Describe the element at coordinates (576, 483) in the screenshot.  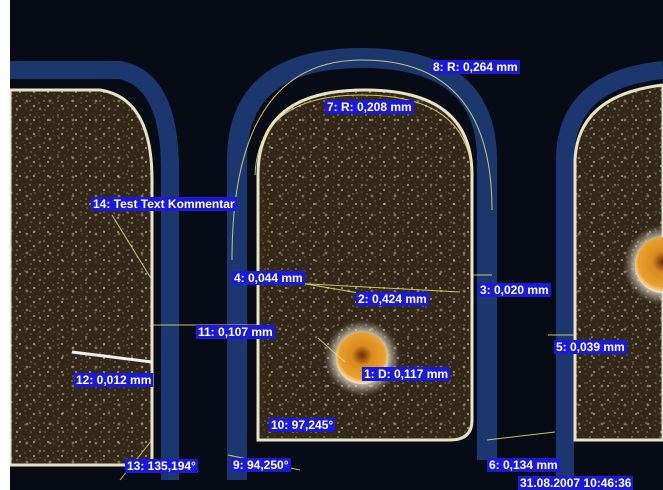
I see `capture-timestamp: 31.08.2007 10:46:36` at that location.